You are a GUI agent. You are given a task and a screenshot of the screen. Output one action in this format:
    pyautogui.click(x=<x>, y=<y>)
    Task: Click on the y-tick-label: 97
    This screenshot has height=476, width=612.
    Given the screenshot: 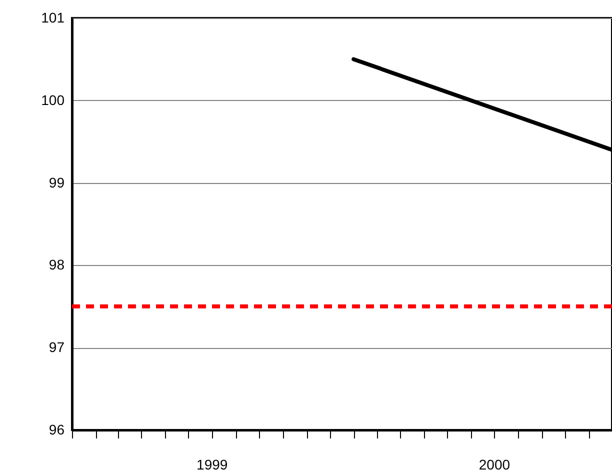 What is the action you would take?
    pyautogui.click(x=56, y=347)
    